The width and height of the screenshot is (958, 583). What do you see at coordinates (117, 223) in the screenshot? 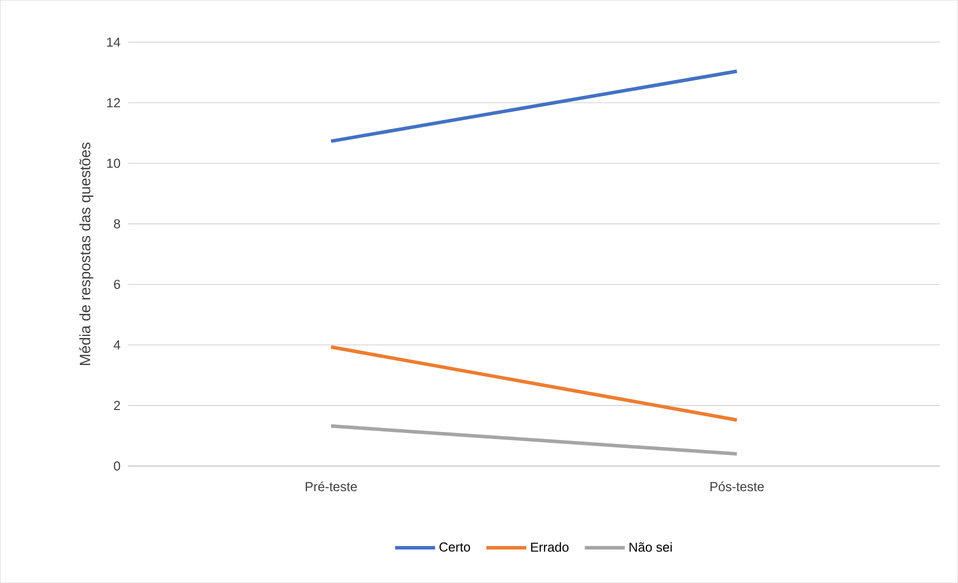
I see `y-tick-label: 8` at bounding box center [117, 223].